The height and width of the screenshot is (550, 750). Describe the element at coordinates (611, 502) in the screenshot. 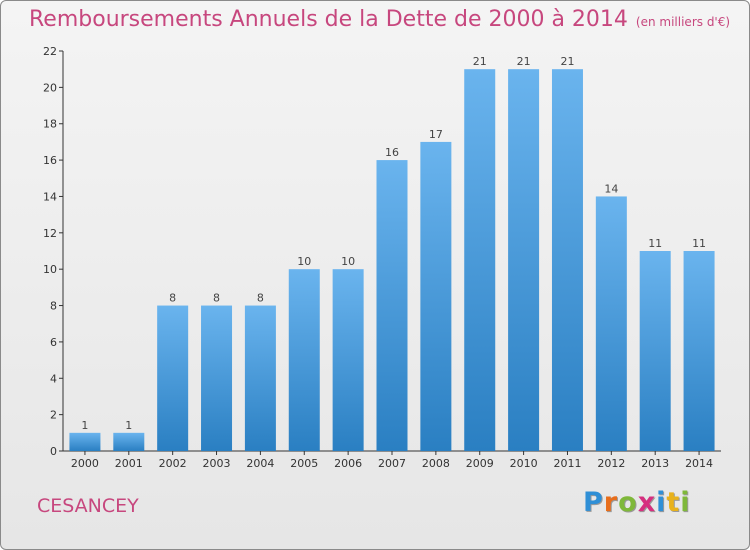

I see `logo-letter: r` at that location.